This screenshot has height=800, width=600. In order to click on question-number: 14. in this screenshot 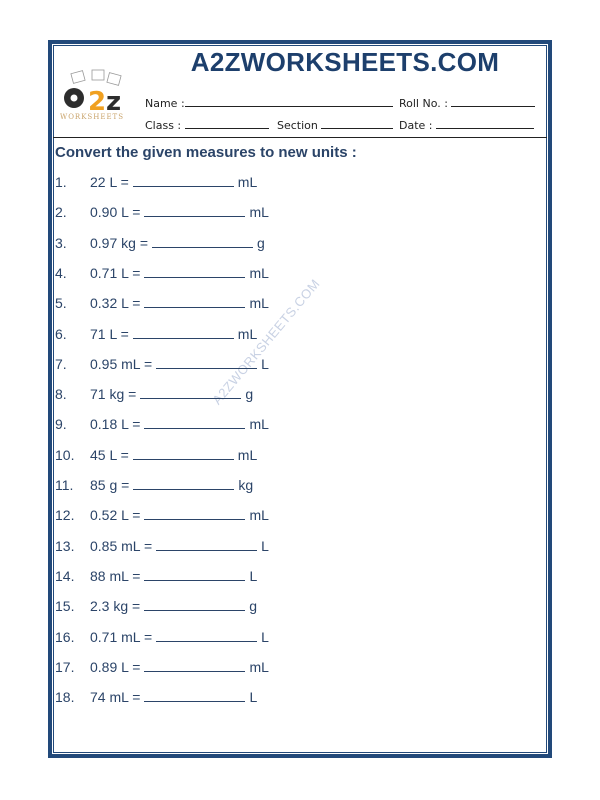, I will do `click(65, 575)`.